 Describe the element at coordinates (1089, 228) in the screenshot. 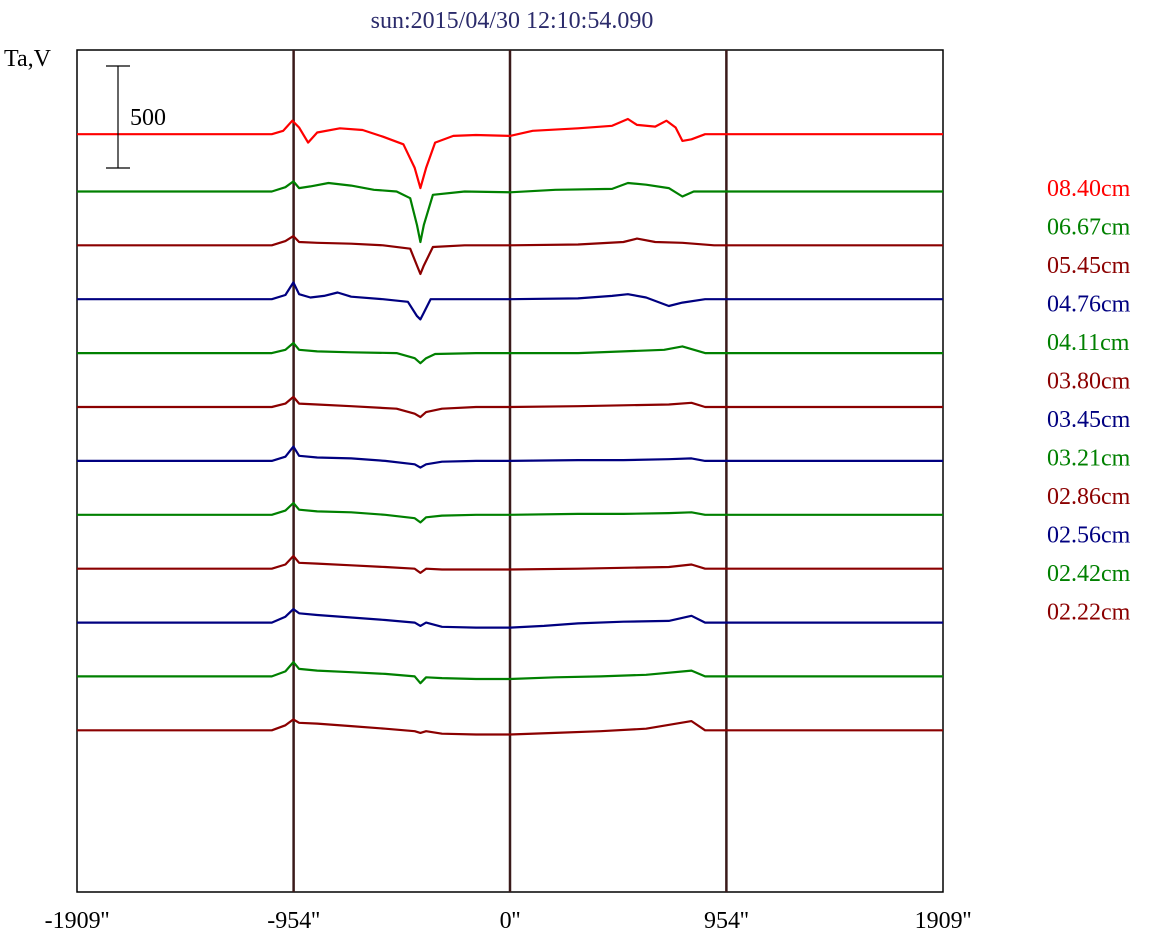

I see `legend-item-1: 06.67cm` at that location.